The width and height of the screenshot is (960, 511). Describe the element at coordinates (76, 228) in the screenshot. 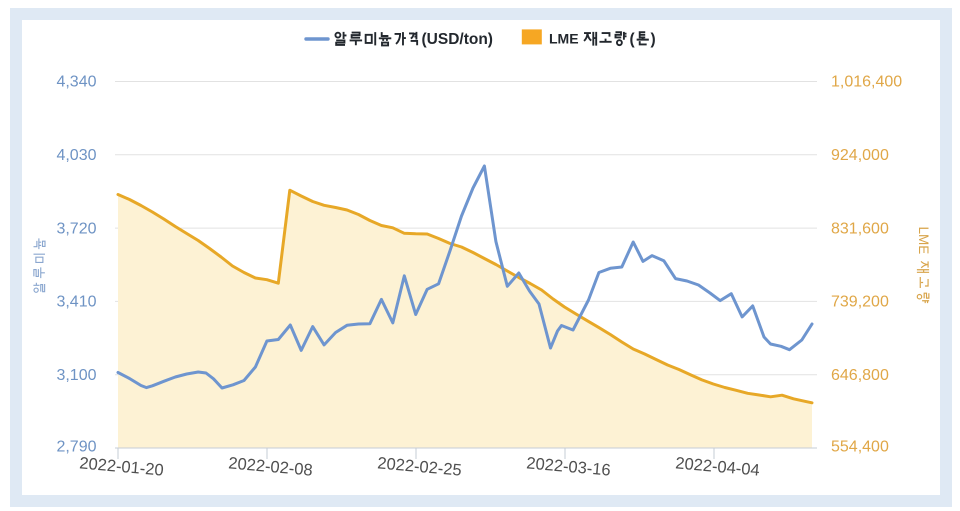

I see `svg-text: 3,720` at that location.